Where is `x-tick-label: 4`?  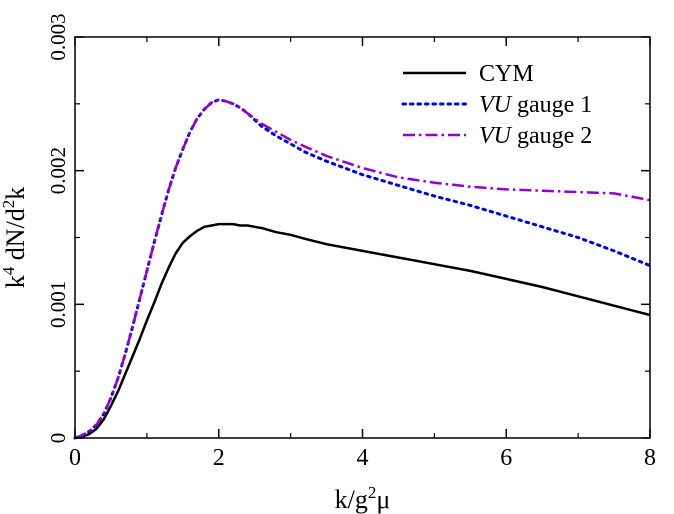 x-tick-label: 4 is located at coordinates (363, 458).